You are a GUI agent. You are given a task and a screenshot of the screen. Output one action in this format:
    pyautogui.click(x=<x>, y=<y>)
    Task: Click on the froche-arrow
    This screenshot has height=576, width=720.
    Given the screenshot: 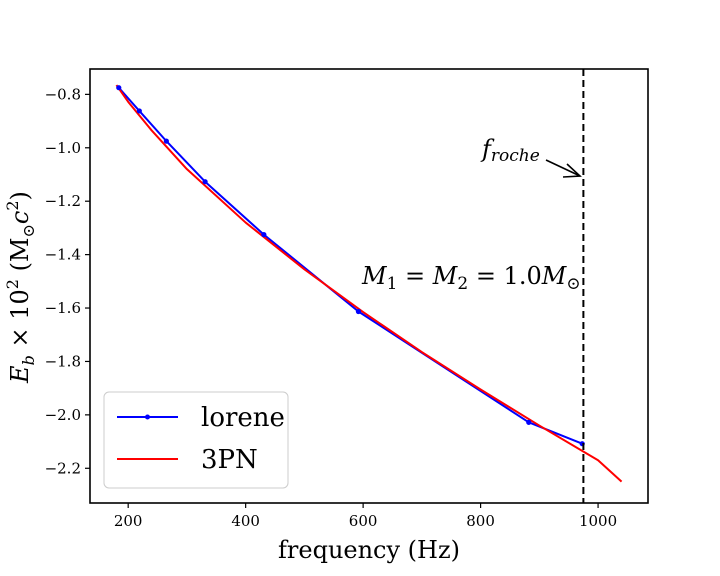 What is the action you would take?
    pyautogui.click(x=563, y=168)
    